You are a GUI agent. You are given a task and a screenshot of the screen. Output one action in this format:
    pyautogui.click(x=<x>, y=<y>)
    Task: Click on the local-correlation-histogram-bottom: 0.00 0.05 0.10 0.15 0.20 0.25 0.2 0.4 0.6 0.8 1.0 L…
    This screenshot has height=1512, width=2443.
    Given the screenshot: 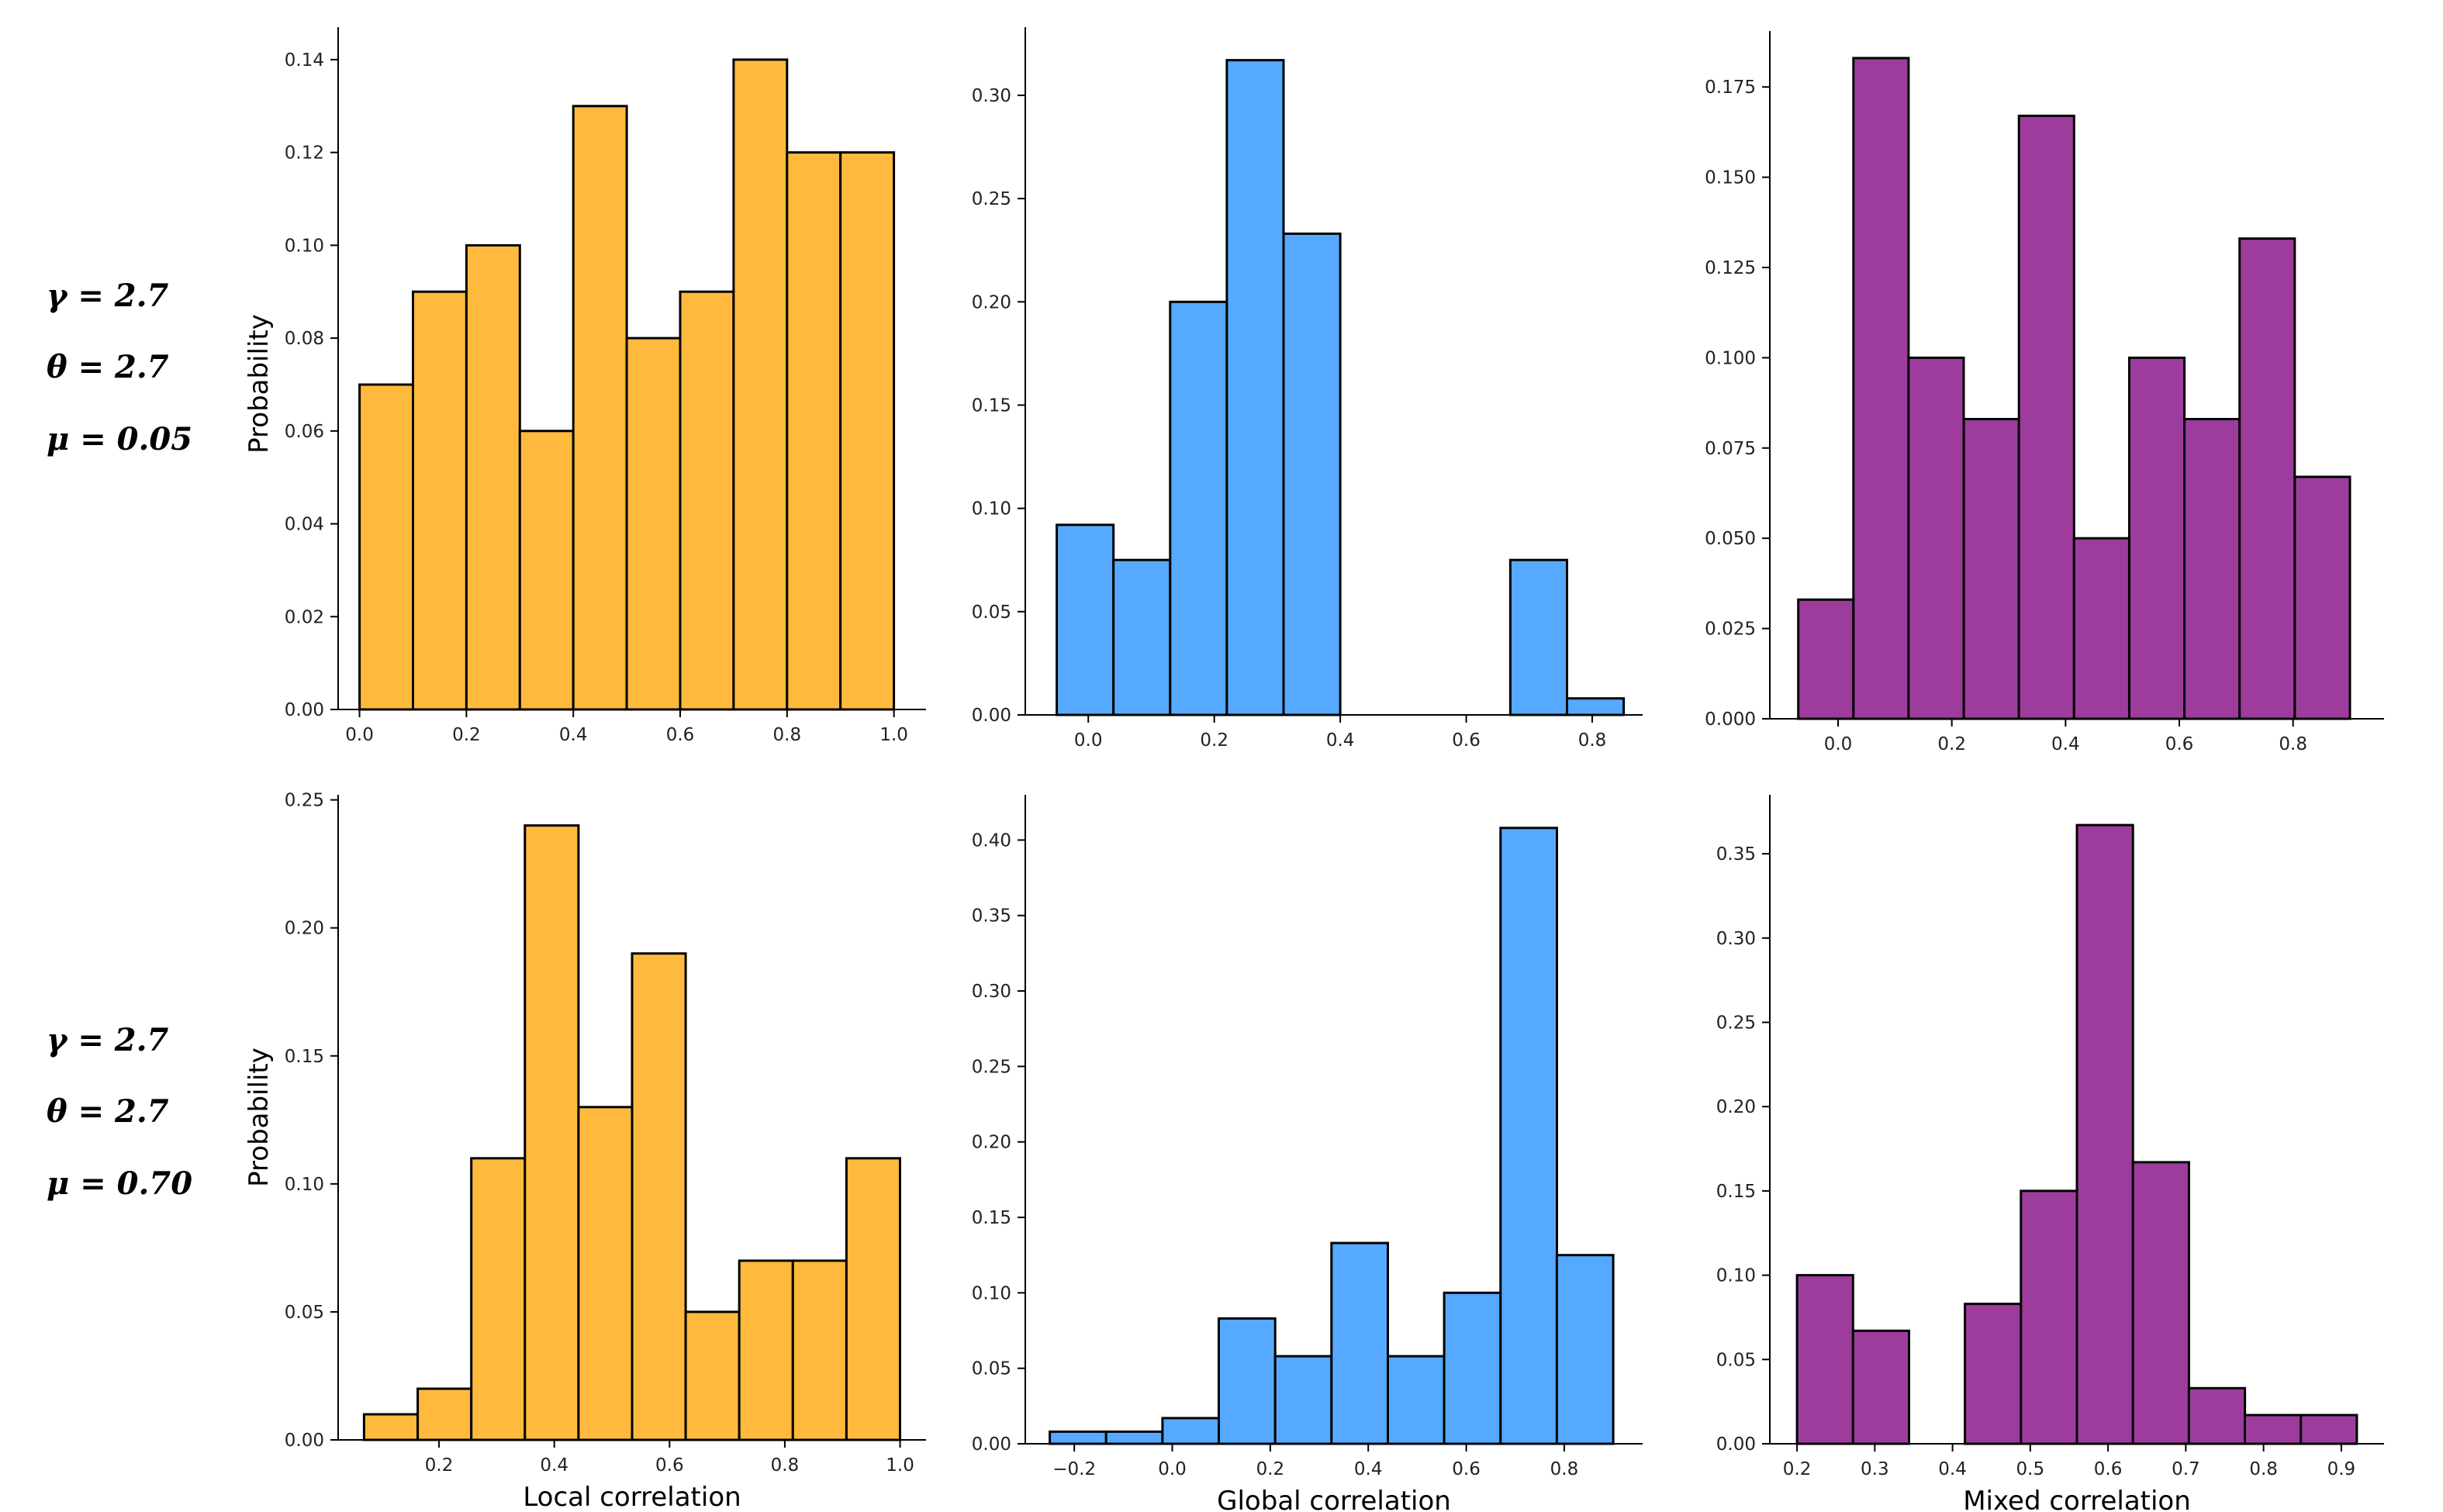 What is the action you would take?
    pyautogui.click(x=585, y=1151)
    